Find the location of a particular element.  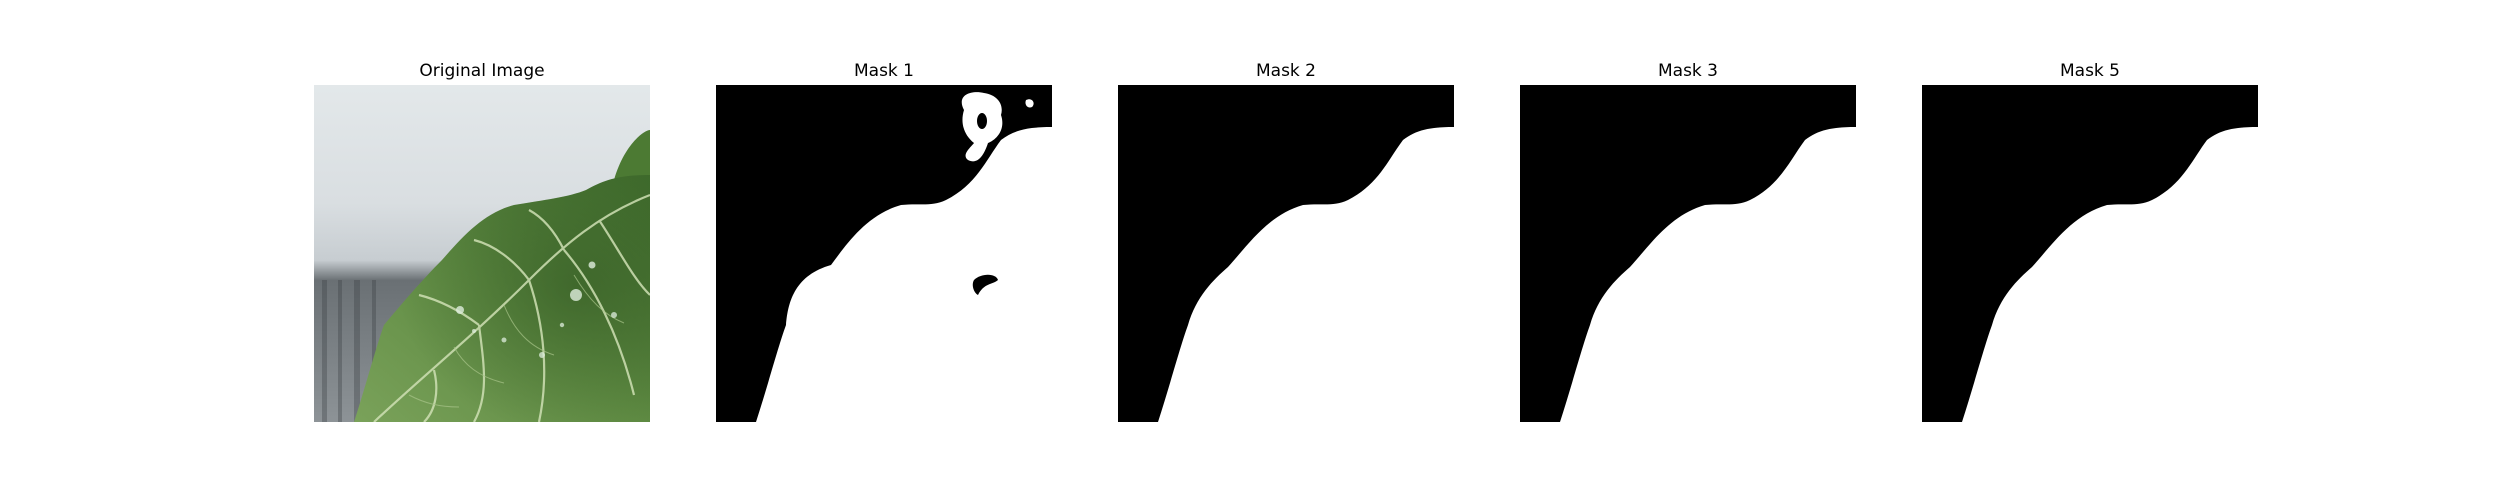

panel-title-mask-2: Mask 2 is located at coordinates (1285, 71).